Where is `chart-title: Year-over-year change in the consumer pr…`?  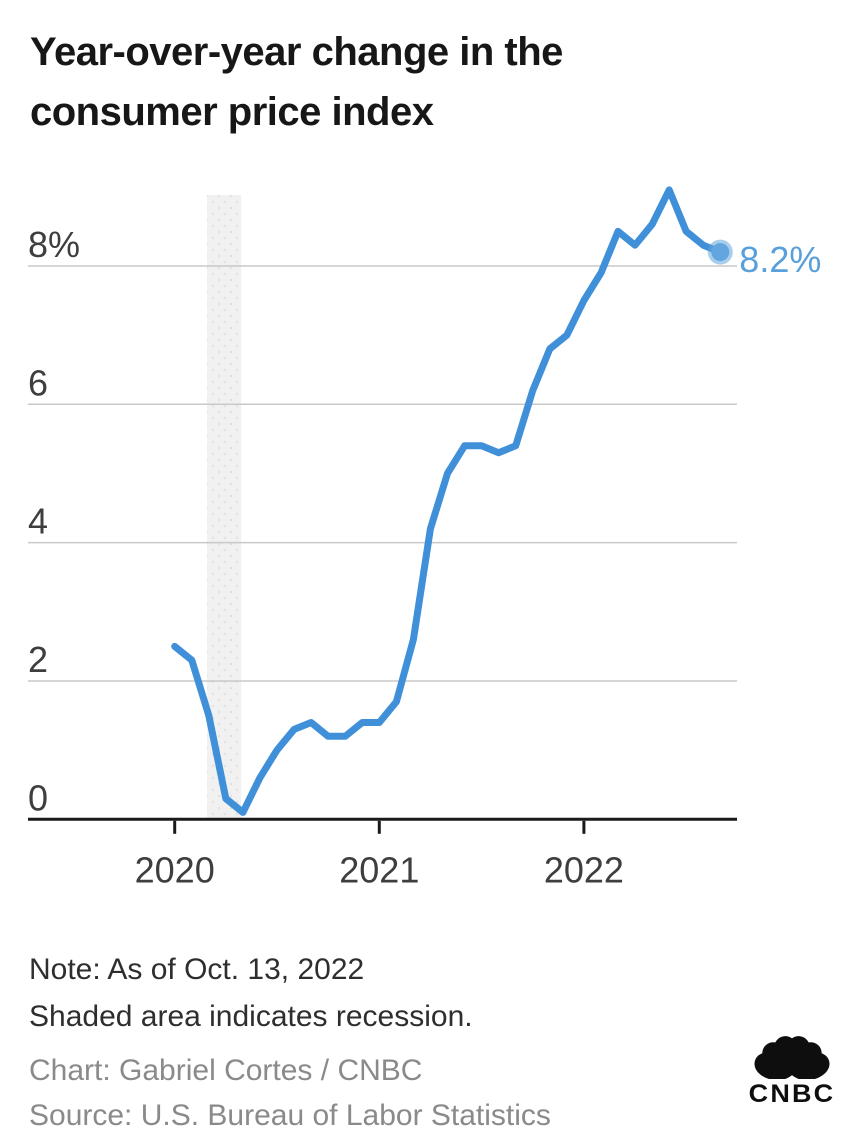
chart-title: Year-over-year change in the consumer pr… is located at coordinates (296, 82).